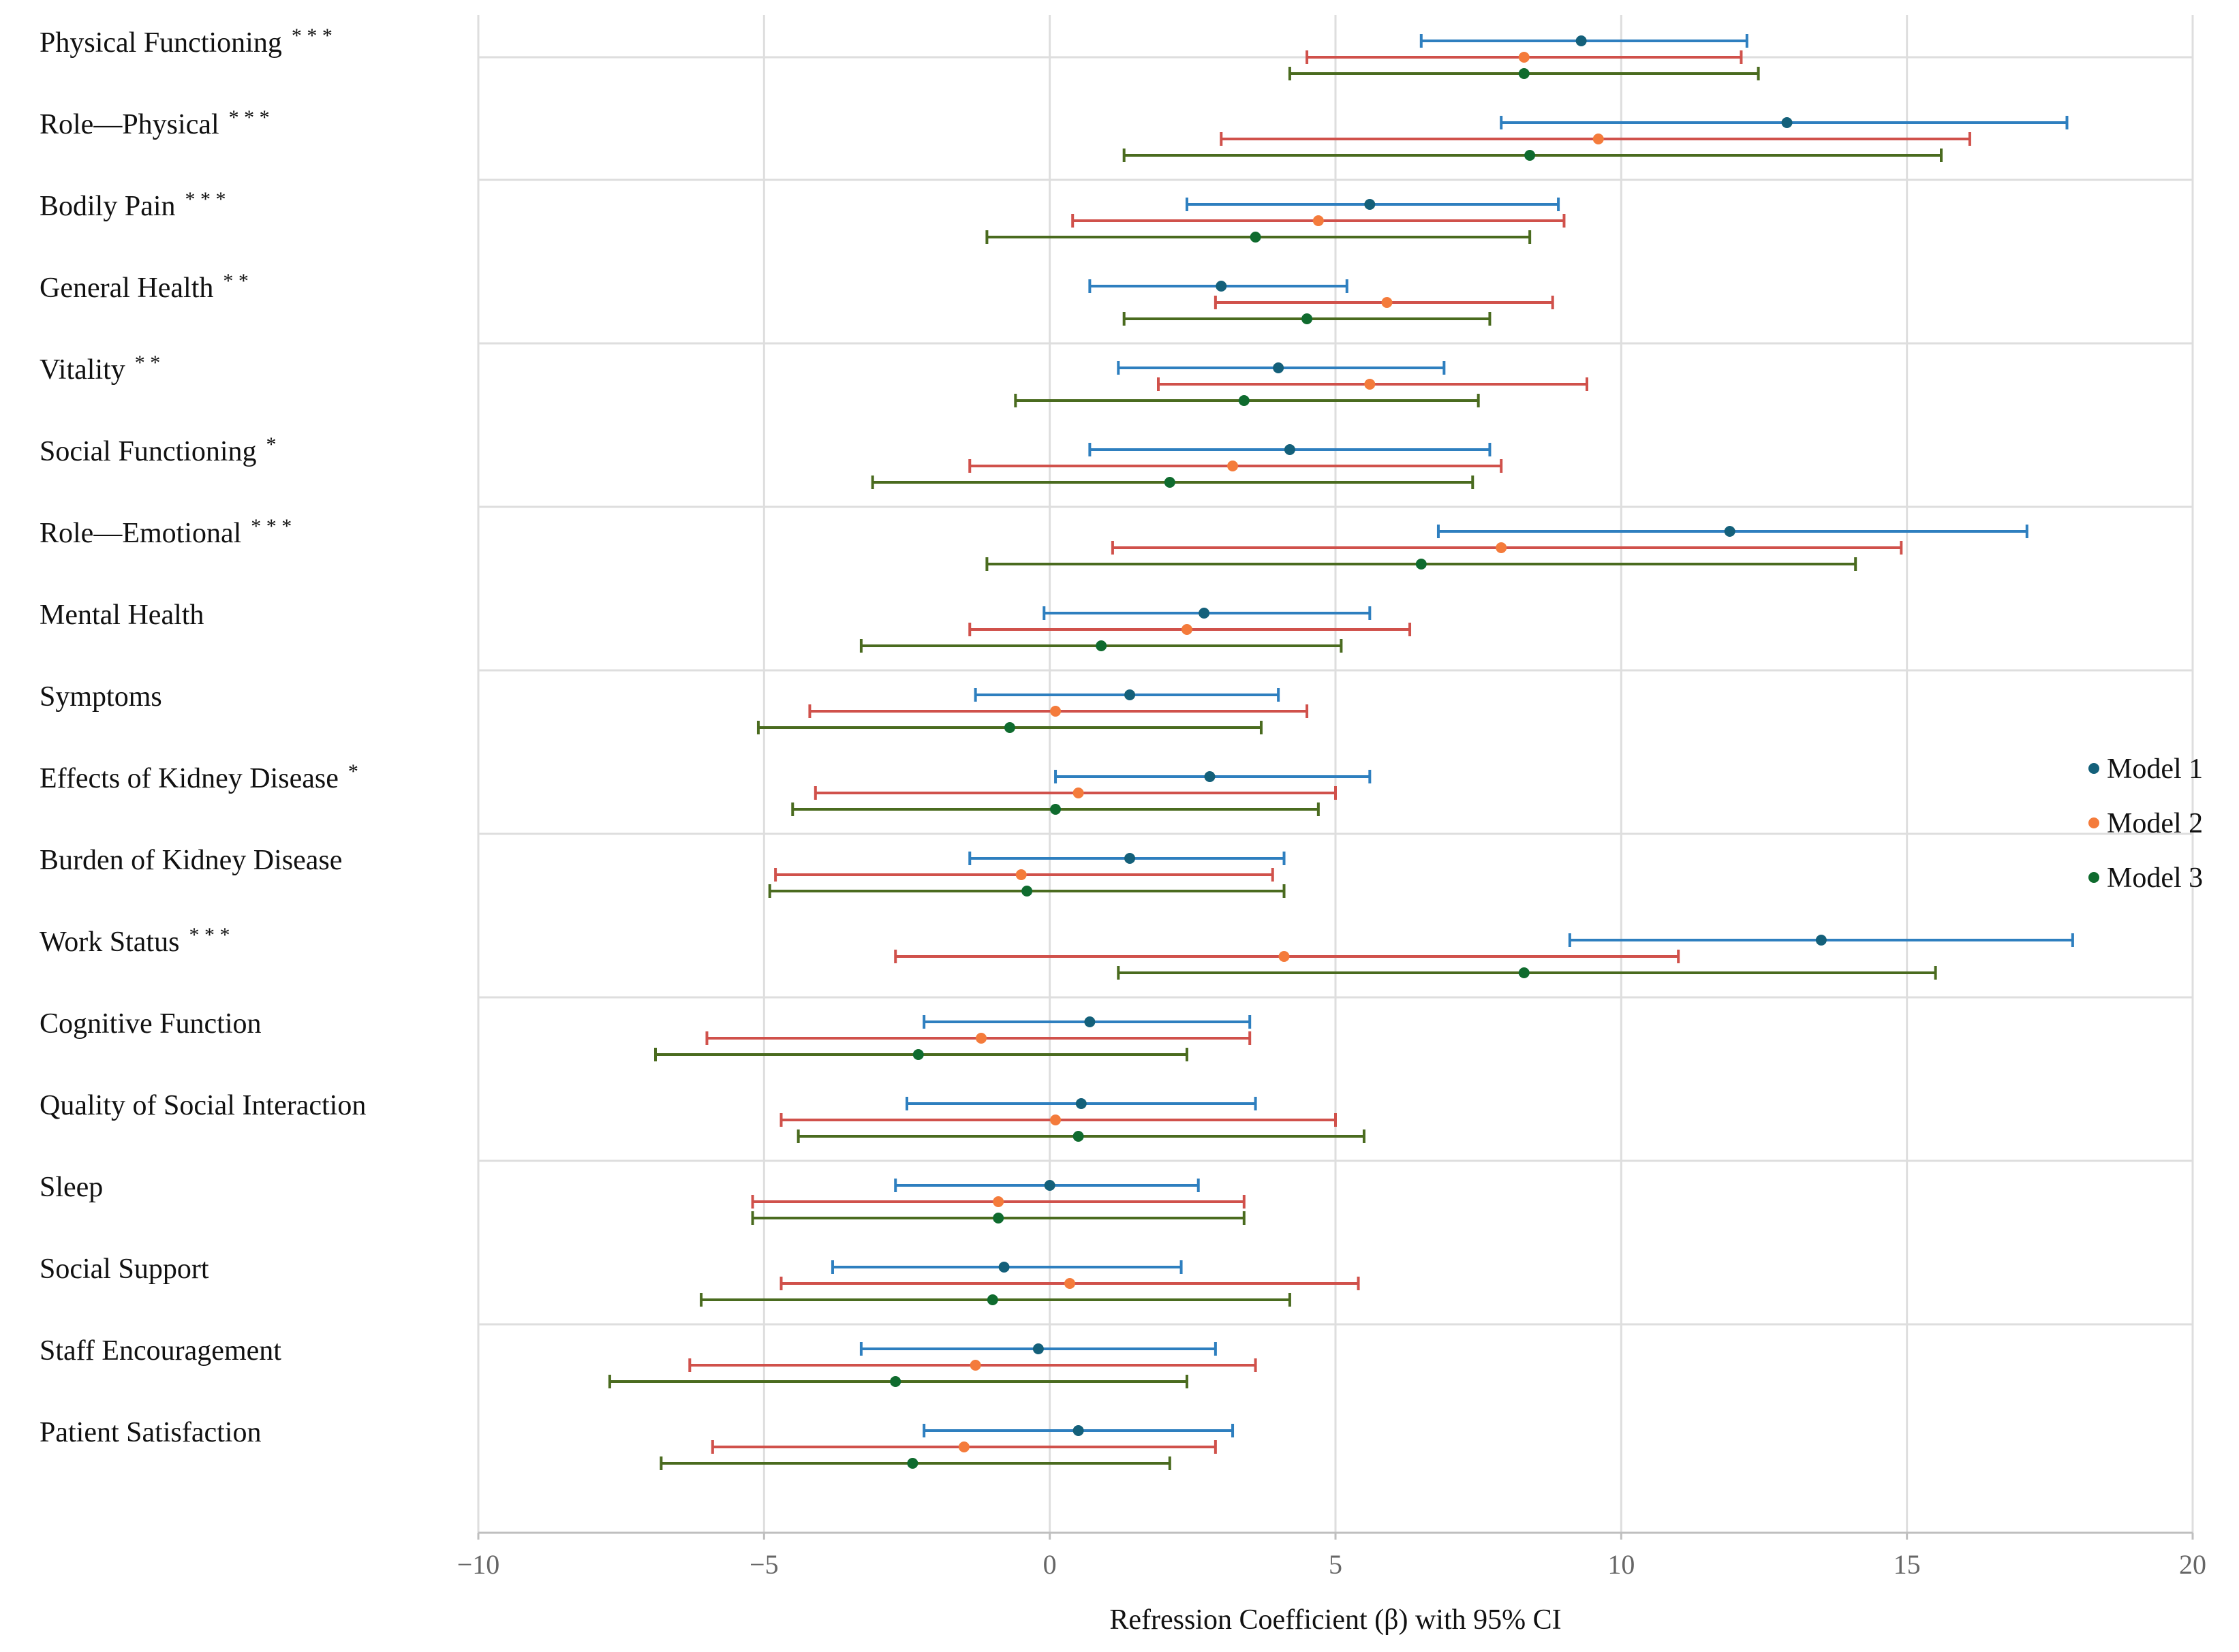 This screenshot has width=2239, height=1652. What do you see at coordinates (158, 450) in the screenshot?
I see `category-label: Social Functioning *` at bounding box center [158, 450].